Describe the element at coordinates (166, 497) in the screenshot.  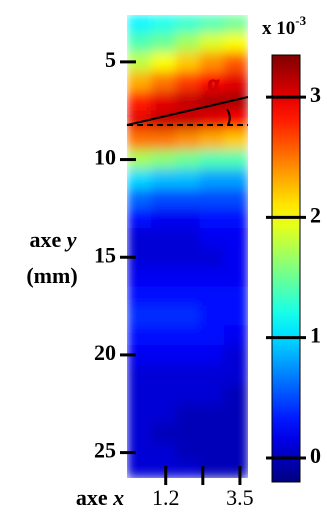
I see `x-tick-label: 1.2` at that location.